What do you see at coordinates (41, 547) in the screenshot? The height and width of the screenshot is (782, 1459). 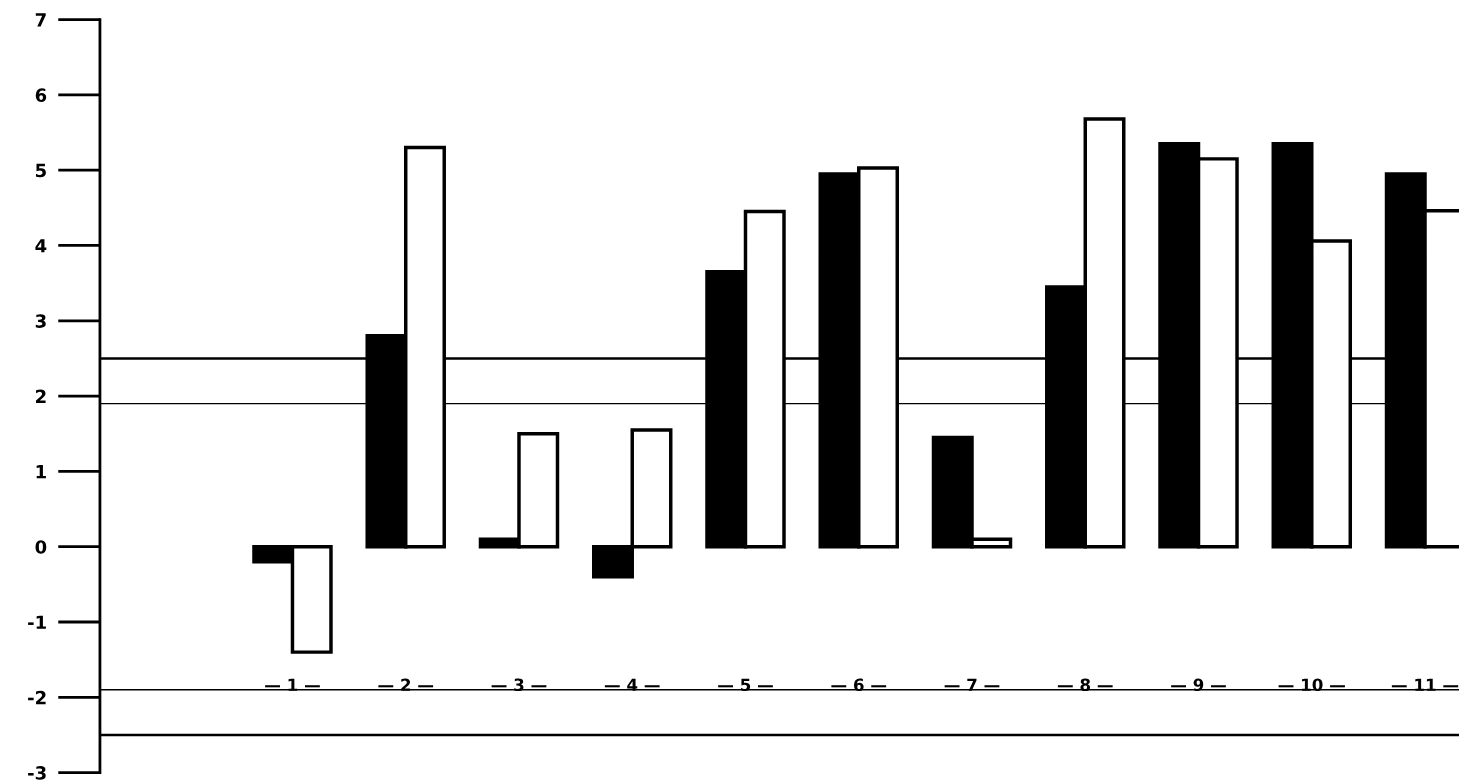 I see `y-tick-label: 0` at bounding box center [41, 547].